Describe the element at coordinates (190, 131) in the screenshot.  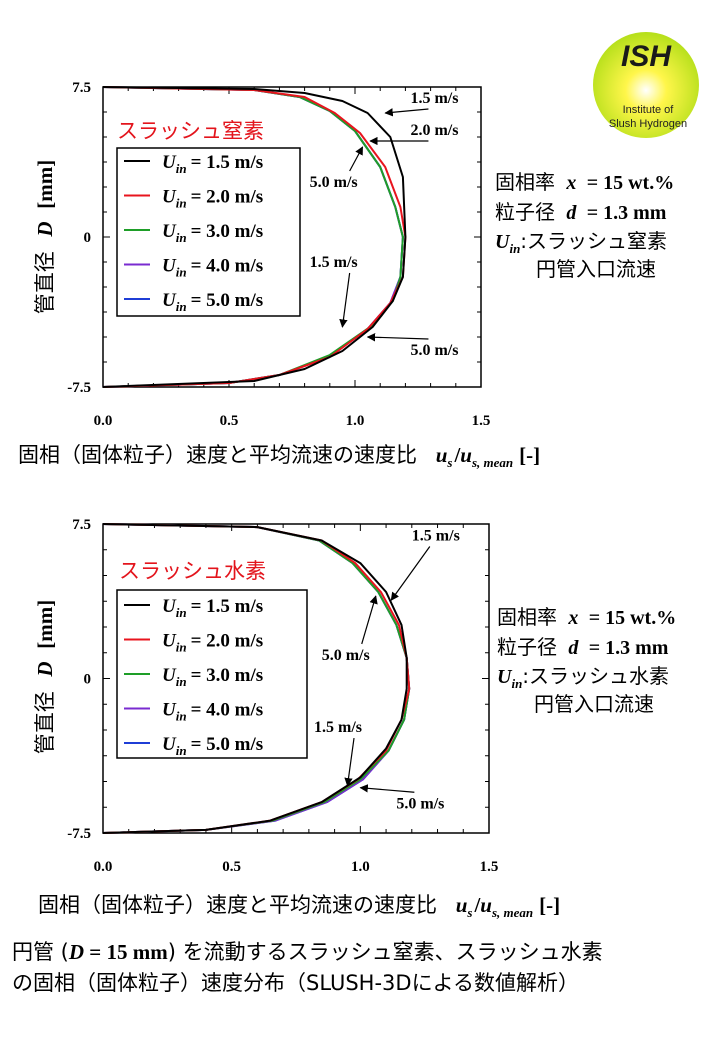
I see `legend-title: スラッシュ窒素` at that location.